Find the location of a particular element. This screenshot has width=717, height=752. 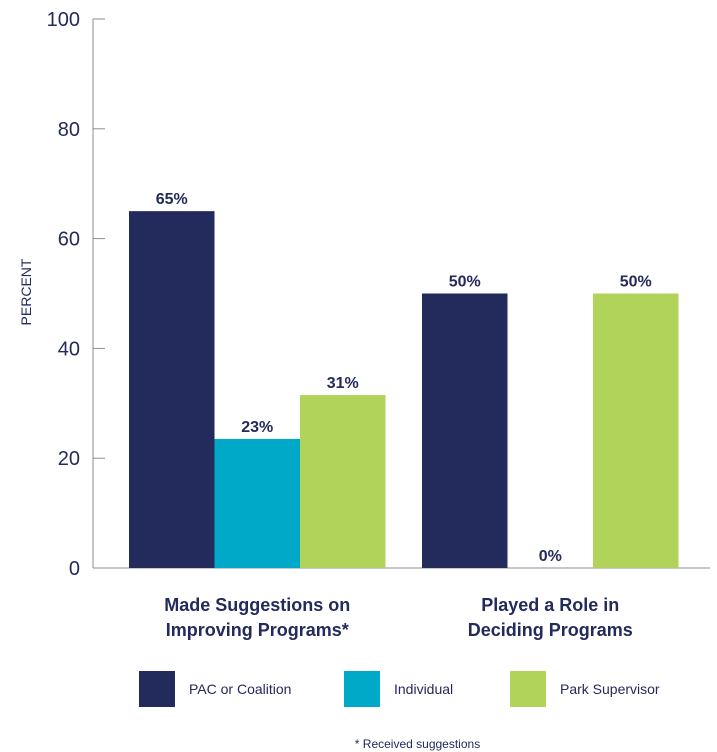

category-label: Deciding Programs is located at coordinates (550, 630).